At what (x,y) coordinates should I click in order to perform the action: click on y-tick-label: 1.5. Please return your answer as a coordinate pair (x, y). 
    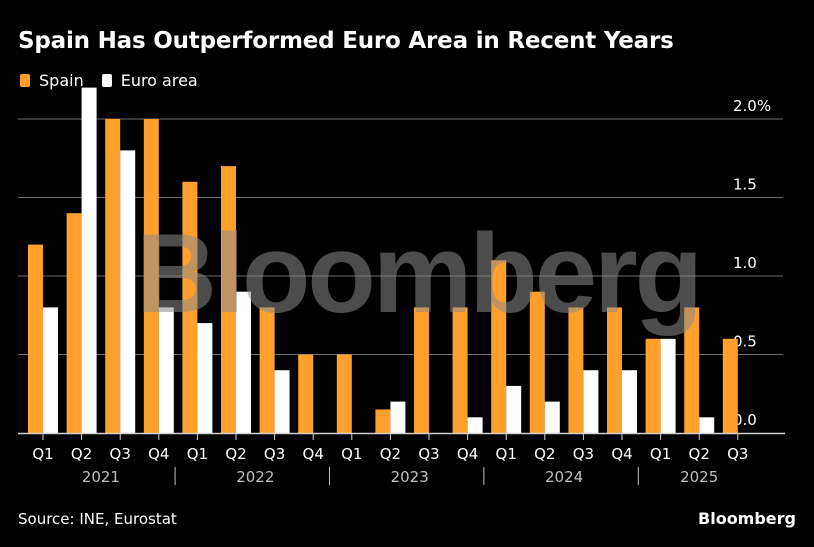
    Looking at the image, I should click on (745, 185).